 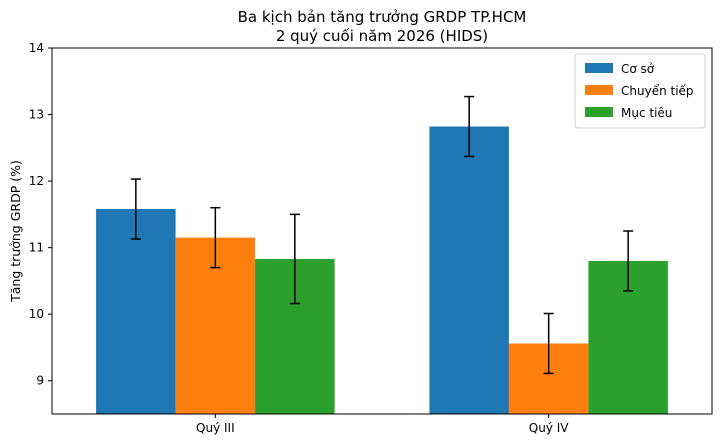 I want to click on legend-label: Chuyển tiếp, so click(x=657, y=91).